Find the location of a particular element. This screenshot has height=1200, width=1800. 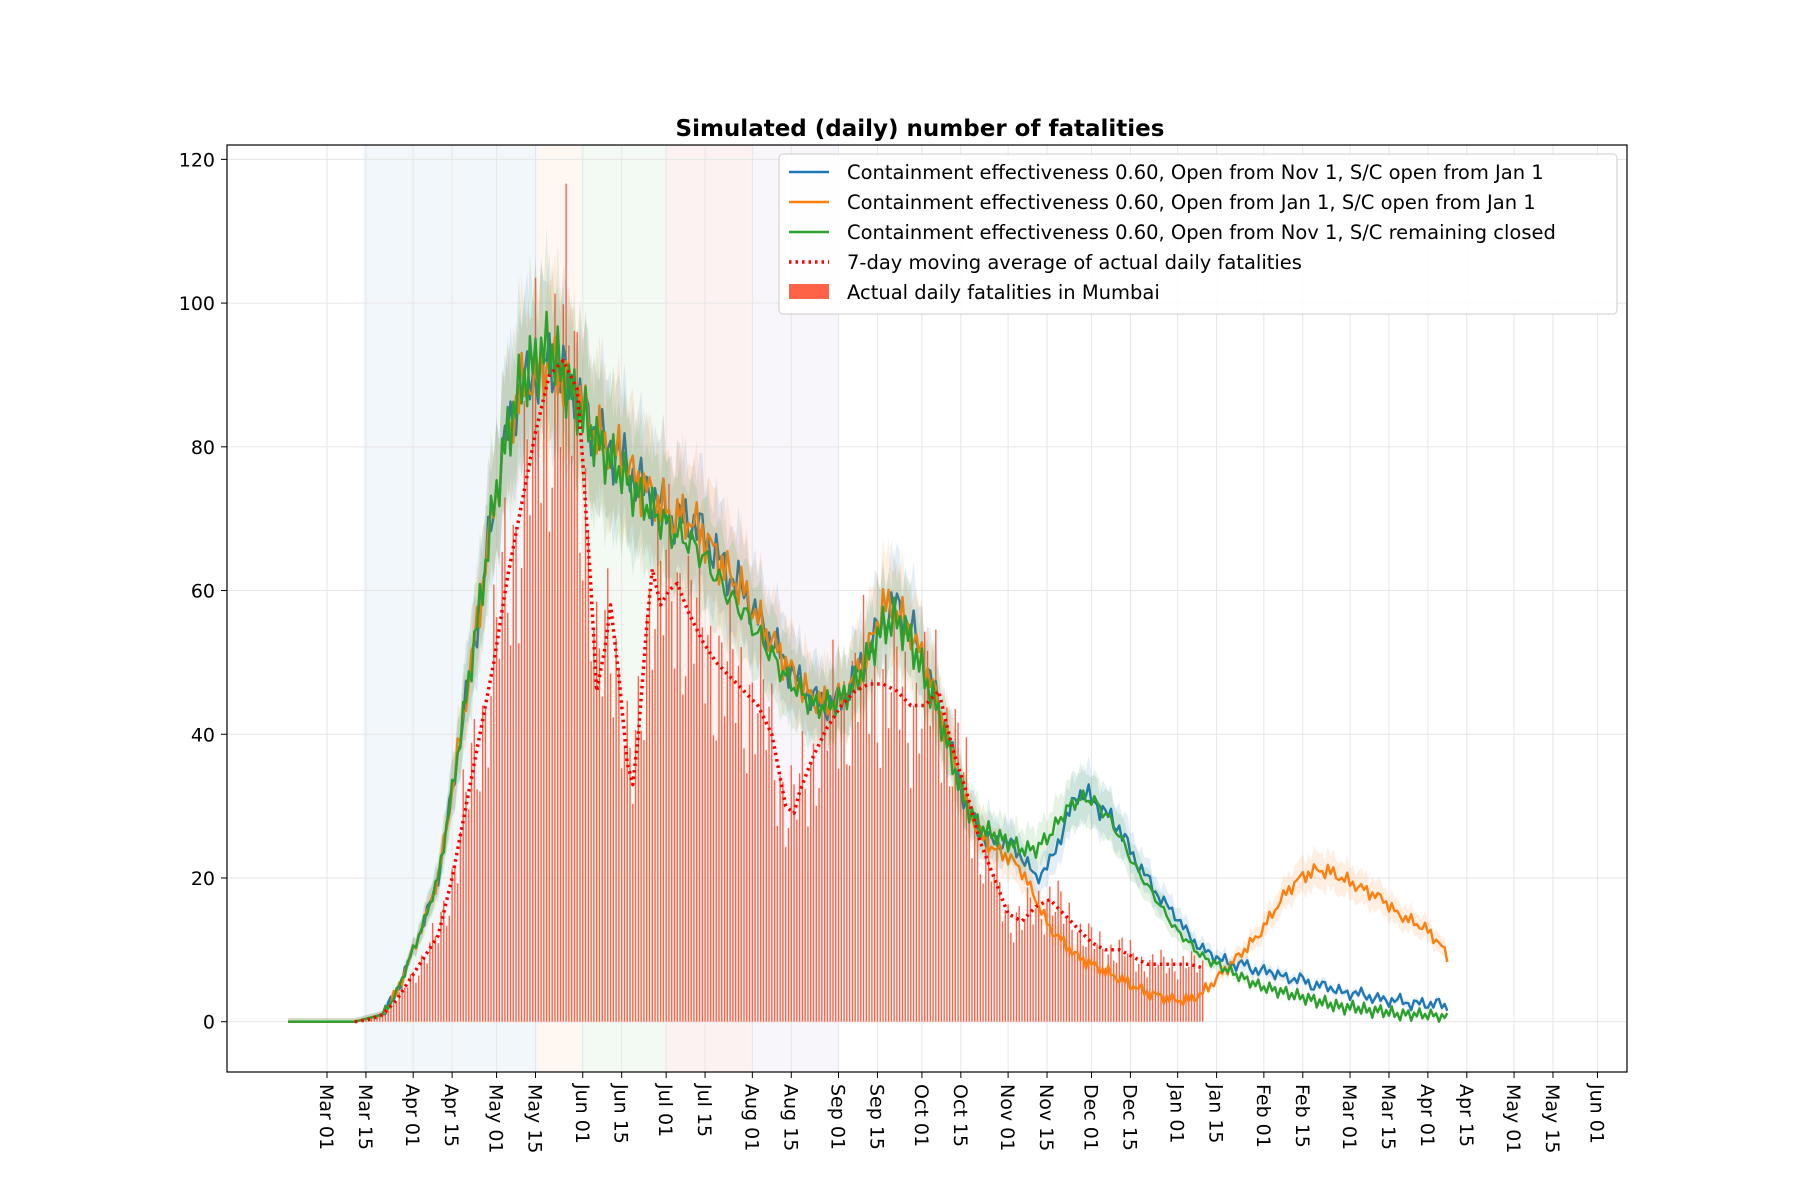

x-tick-label: Dec 01 is located at coordinates (1091, 1117).